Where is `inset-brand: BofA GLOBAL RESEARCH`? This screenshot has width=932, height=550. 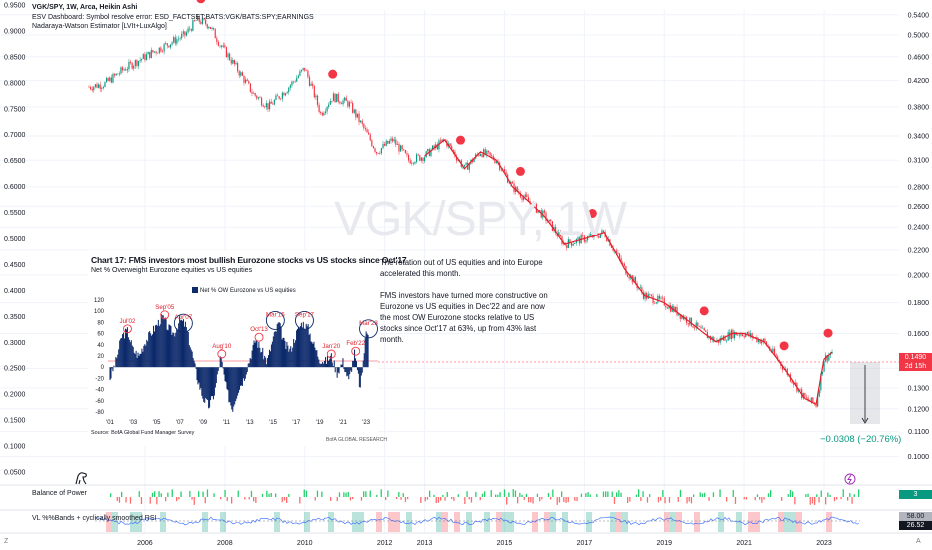 inset-brand: BofA GLOBAL RESEARCH is located at coordinates (356, 440).